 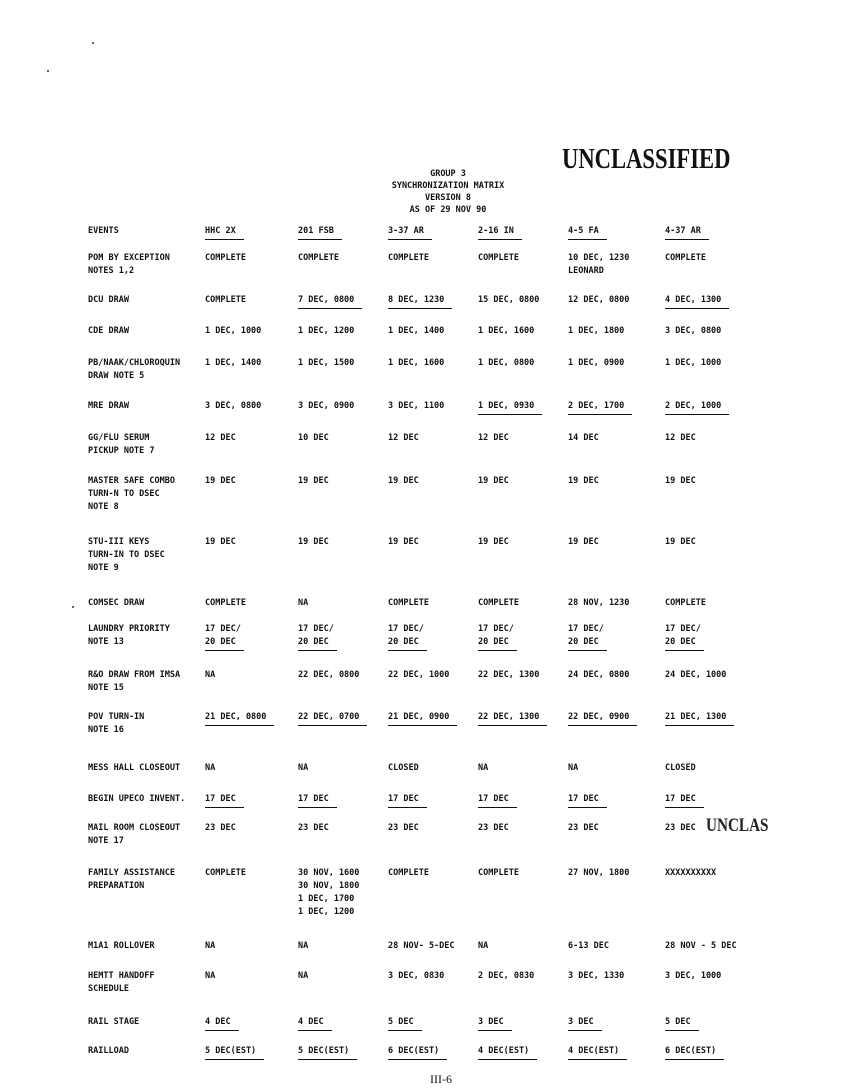 I want to click on table-cell: 28 NOV - 5 DEC, so click(x=701, y=946).